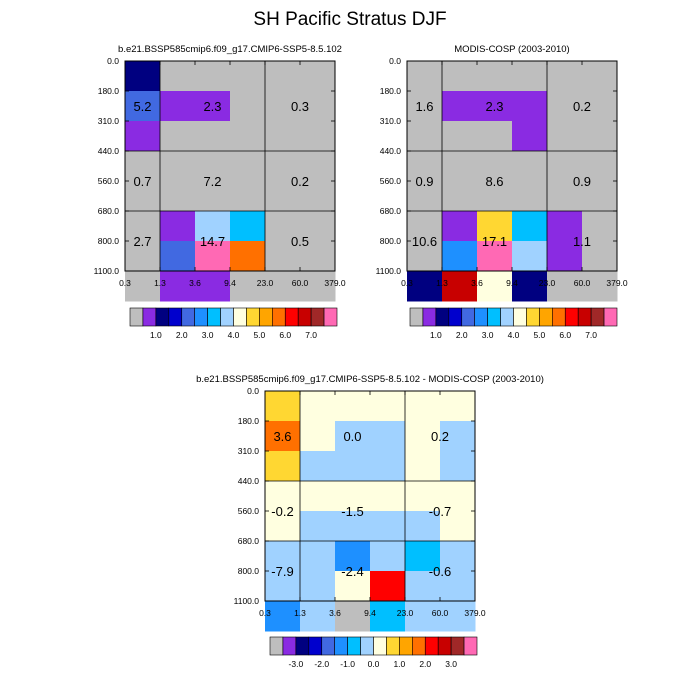 This screenshot has width=700, height=700. Describe the element at coordinates (300, 241) in the screenshot. I see `summary-value-label: 0.5` at that location.